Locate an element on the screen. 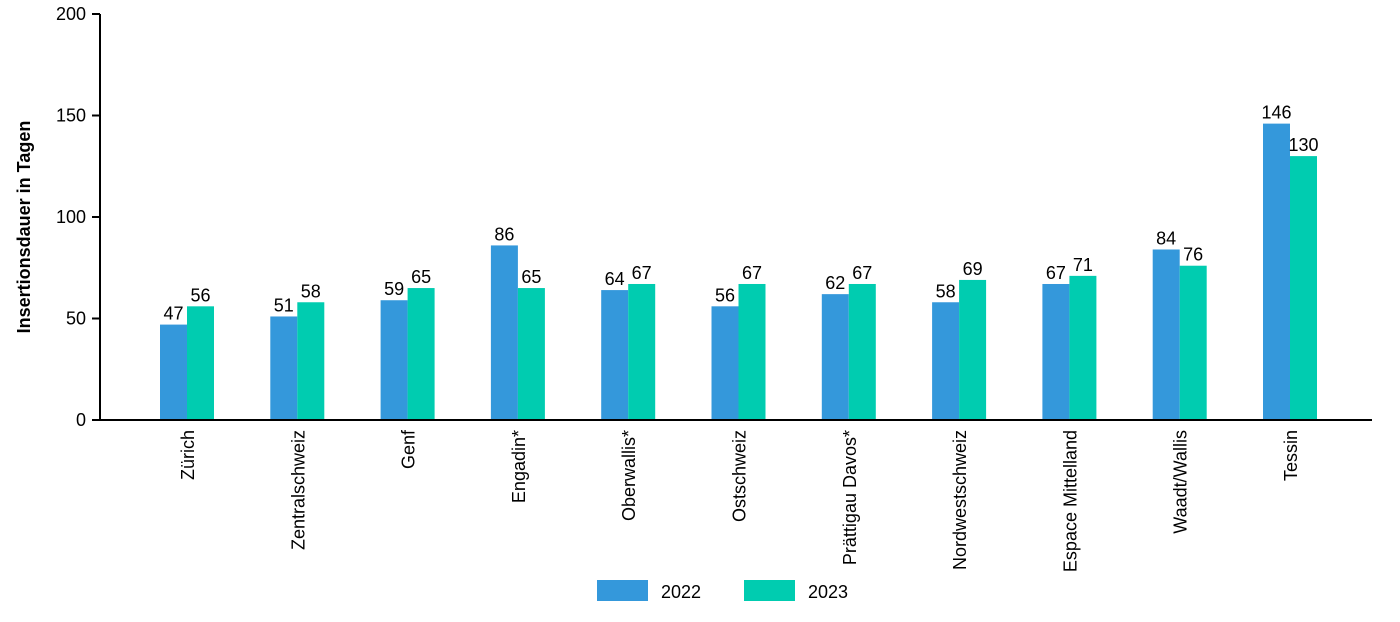 This screenshot has width=1400, height=622. data-label: 51 is located at coordinates (284, 305).